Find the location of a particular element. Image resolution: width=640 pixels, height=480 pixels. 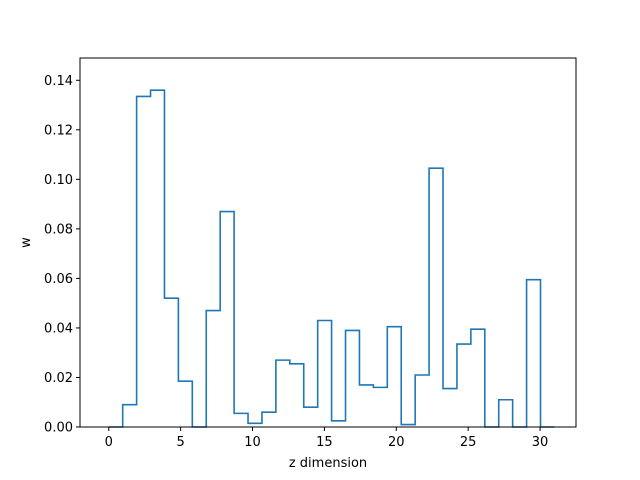

x-tick-label: 0 is located at coordinates (109, 442).